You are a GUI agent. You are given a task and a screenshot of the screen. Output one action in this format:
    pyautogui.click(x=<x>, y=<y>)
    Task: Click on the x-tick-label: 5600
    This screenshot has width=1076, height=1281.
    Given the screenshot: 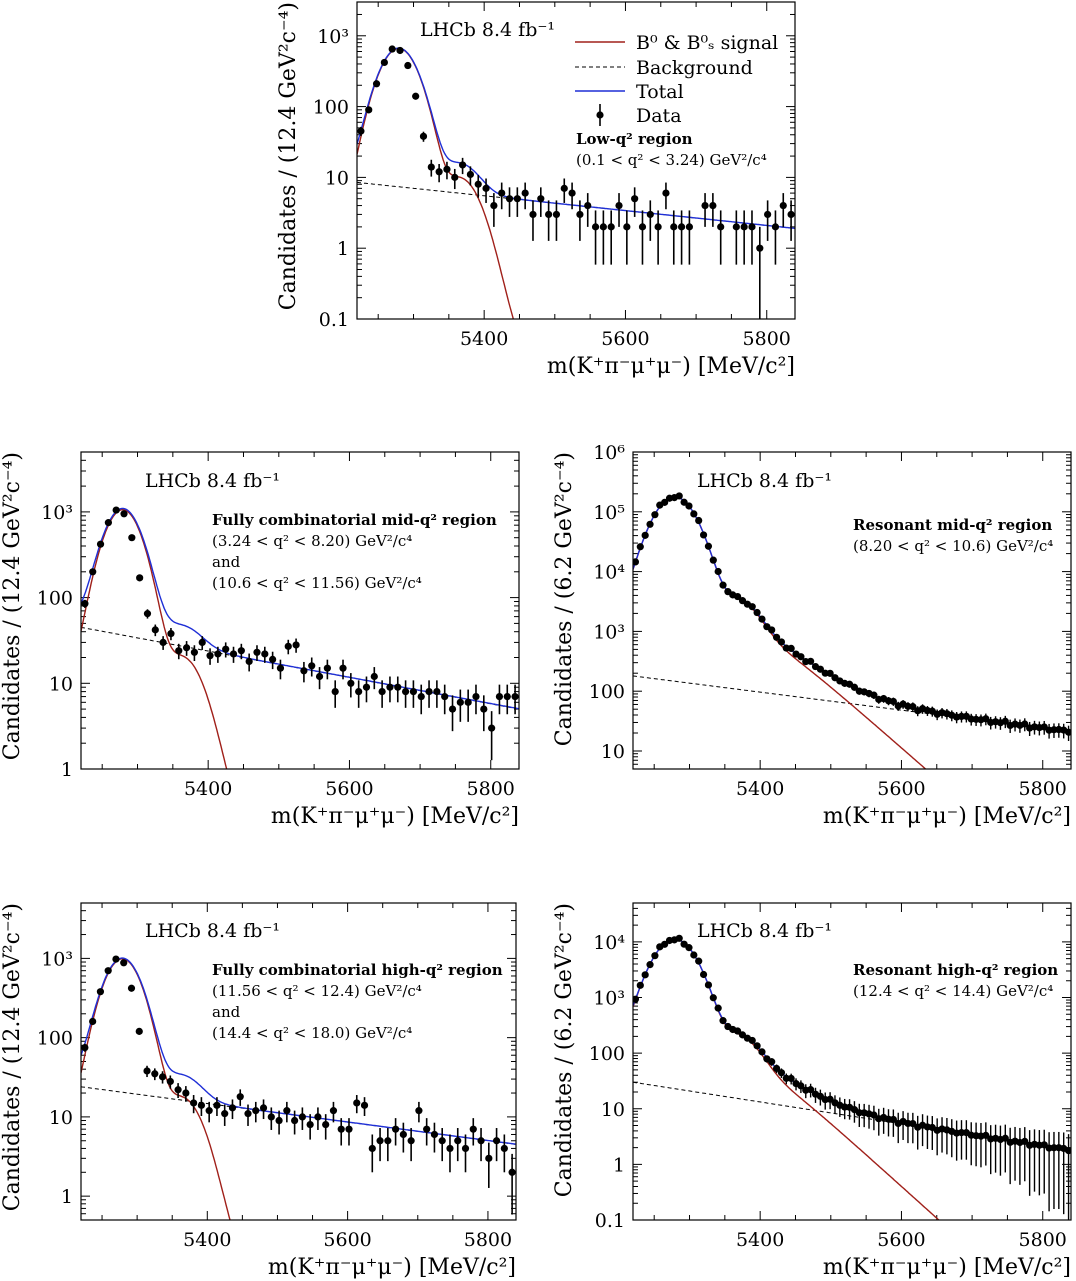 What is the action you would take?
    pyautogui.click(x=347, y=1240)
    